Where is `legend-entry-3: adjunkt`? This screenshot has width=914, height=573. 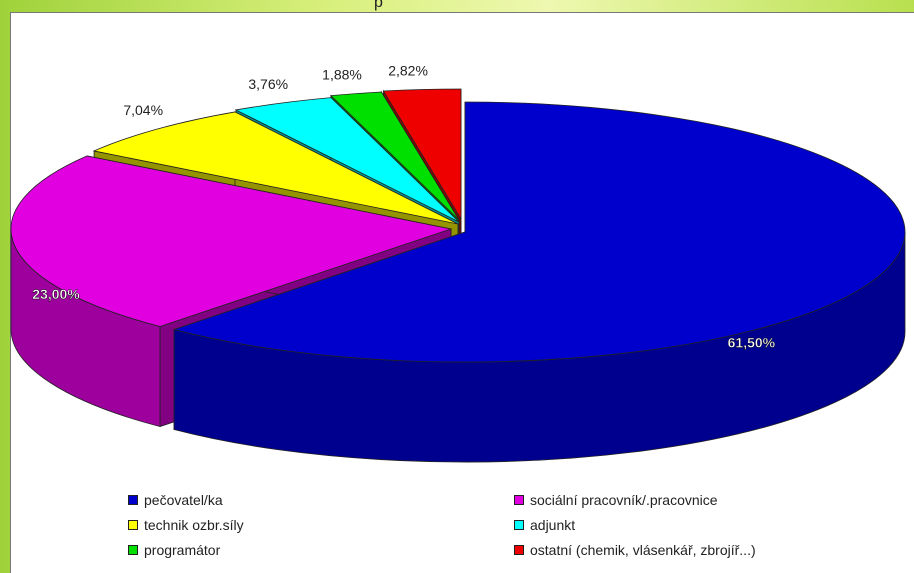
legend-entry-3: adjunkt is located at coordinates (679, 524).